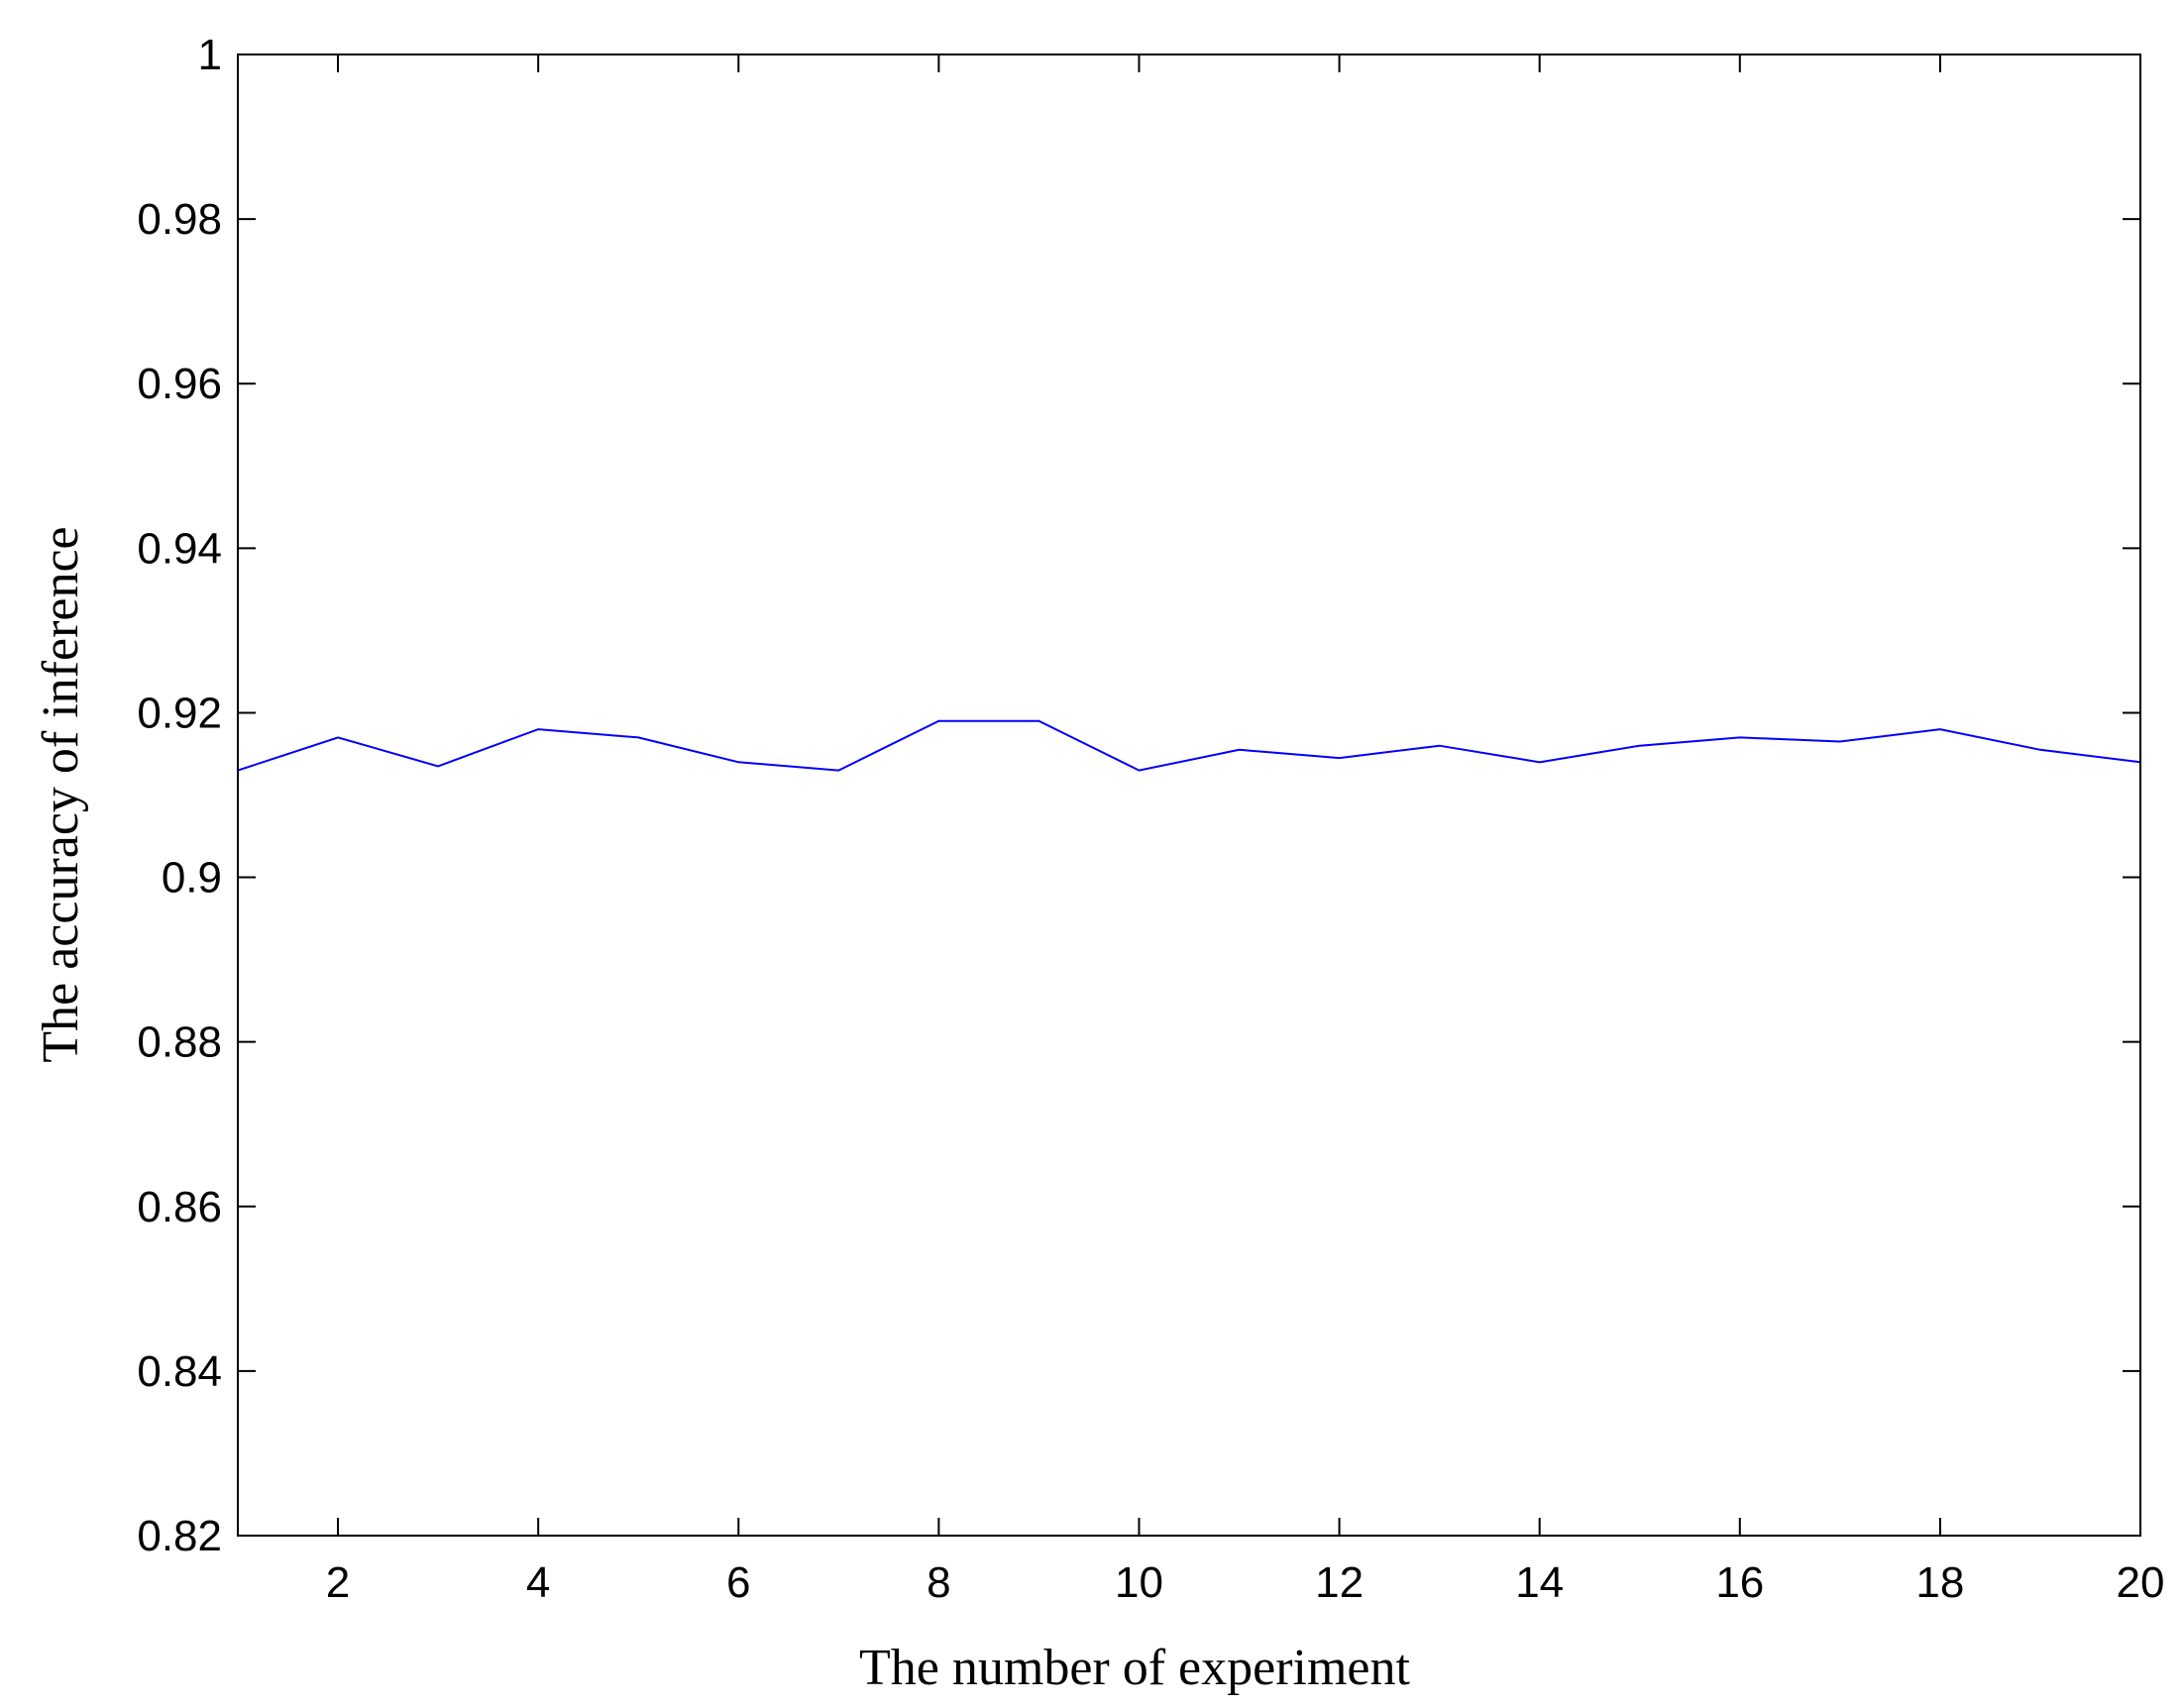 The image size is (2184, 1708). Describe the element at coordinates (1245, 1582) in the screenshot. I see `x-tick-labels: 2 4 6 8 10 12 14 16 18 20` at that location.